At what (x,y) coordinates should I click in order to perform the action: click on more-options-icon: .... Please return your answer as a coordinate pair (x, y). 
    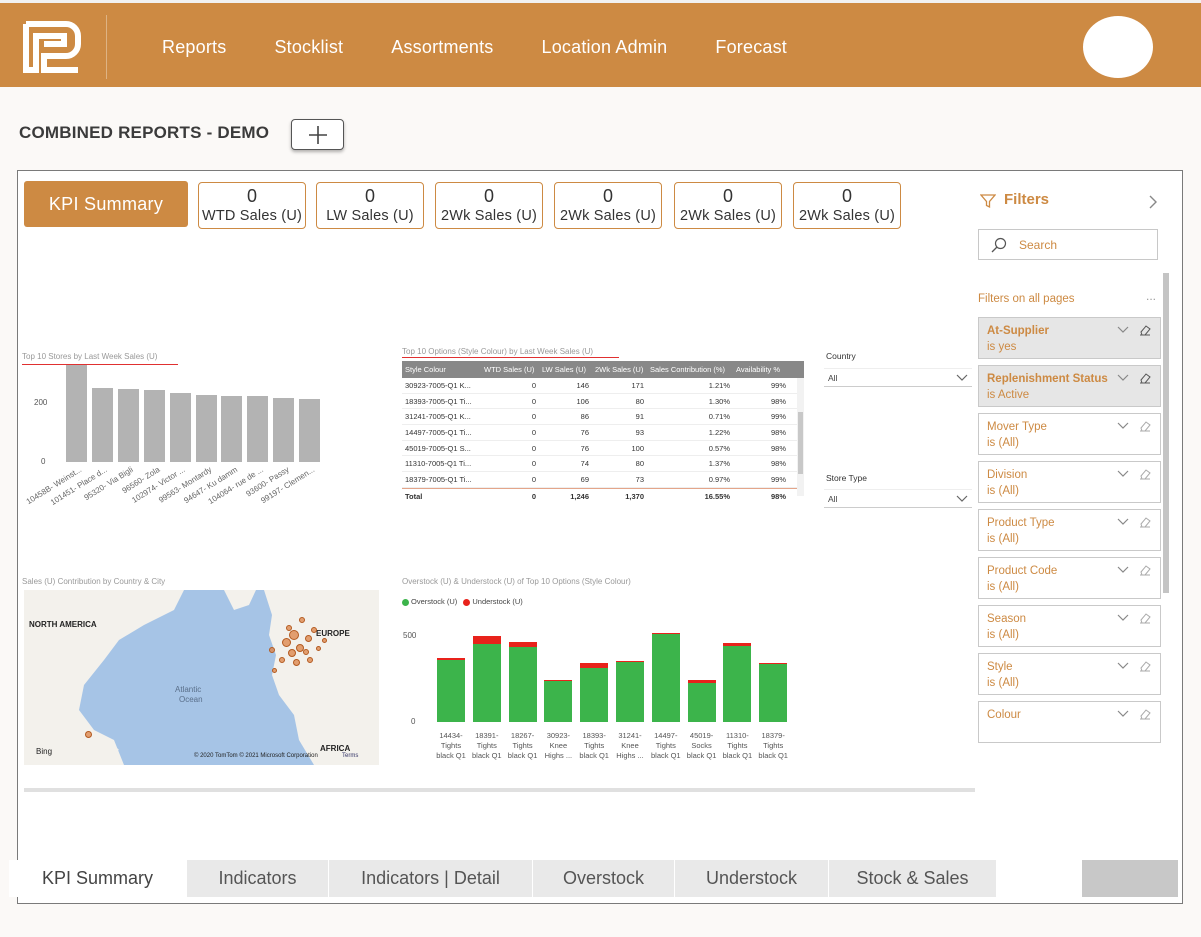
    Looking at the image, I should click on (1151, 296).